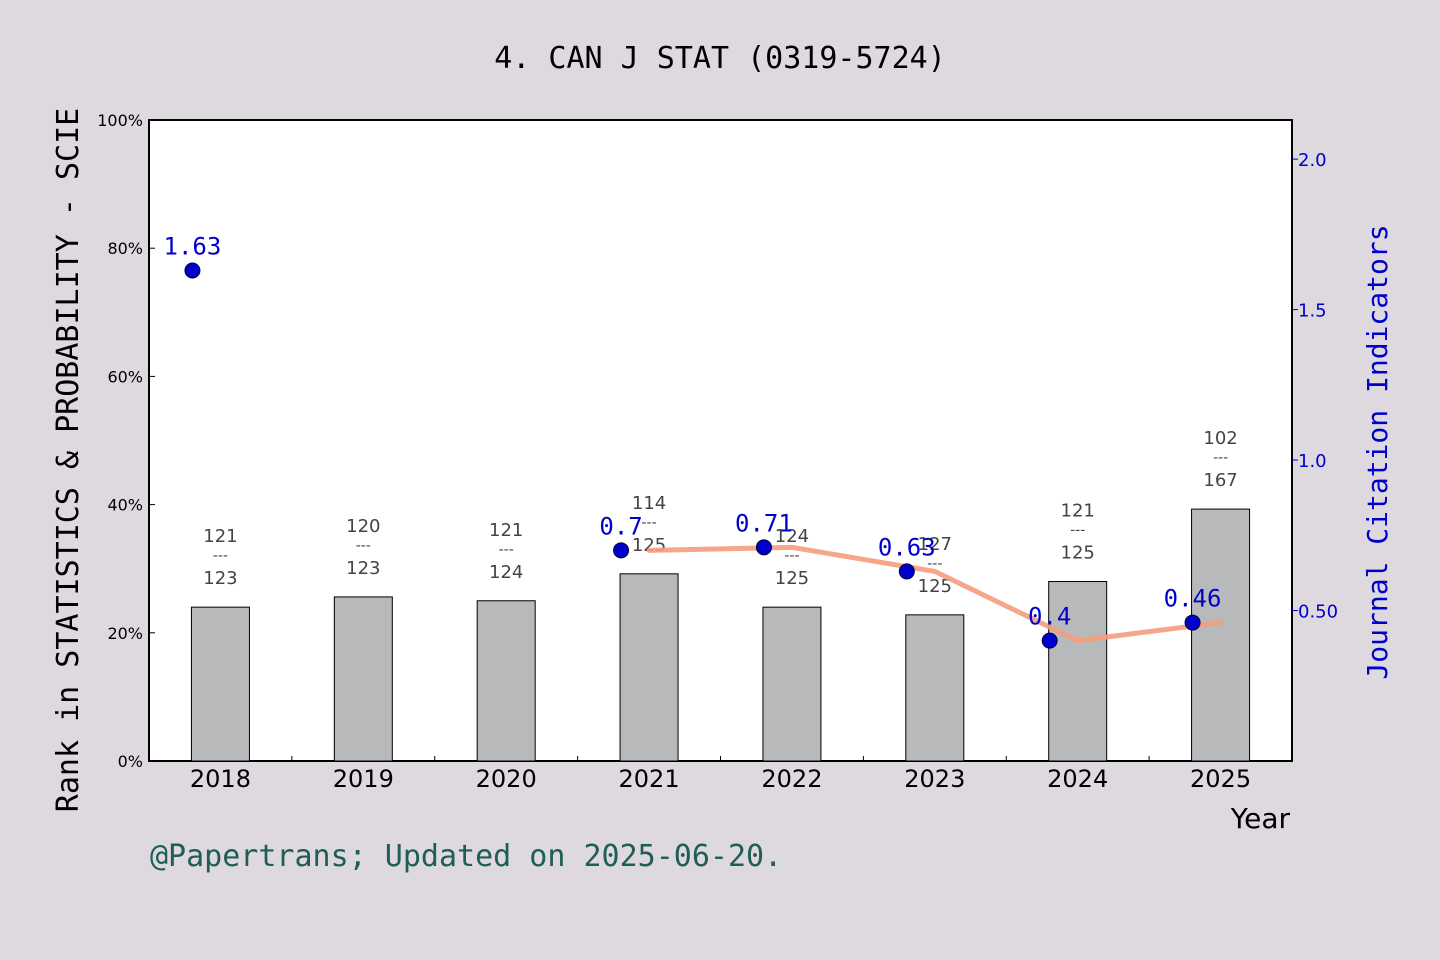 The height and width of the screenshot is (960, 1440). Describe the element at coordinates (649, 503) in the screenshot. I see `rank-value: 114` at that location.